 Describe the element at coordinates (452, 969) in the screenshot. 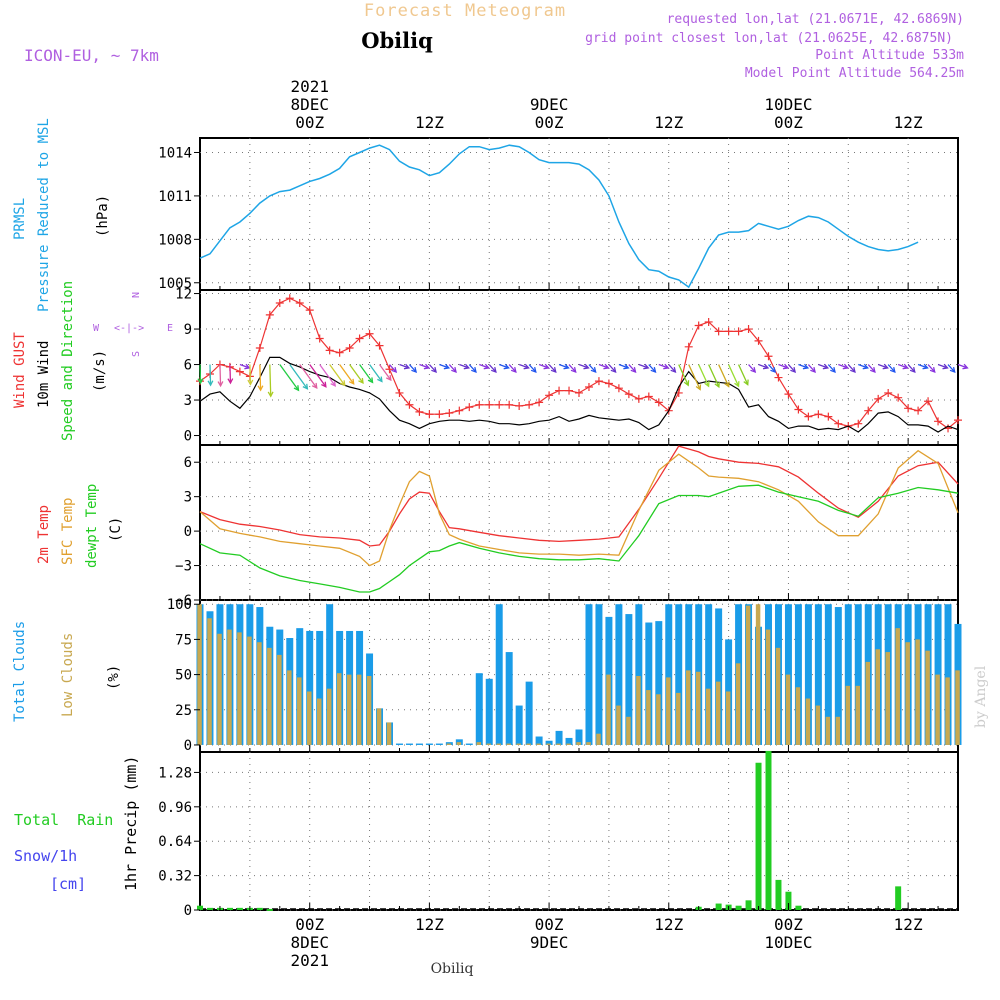

I see `footer-station: Obiliq` at that location.